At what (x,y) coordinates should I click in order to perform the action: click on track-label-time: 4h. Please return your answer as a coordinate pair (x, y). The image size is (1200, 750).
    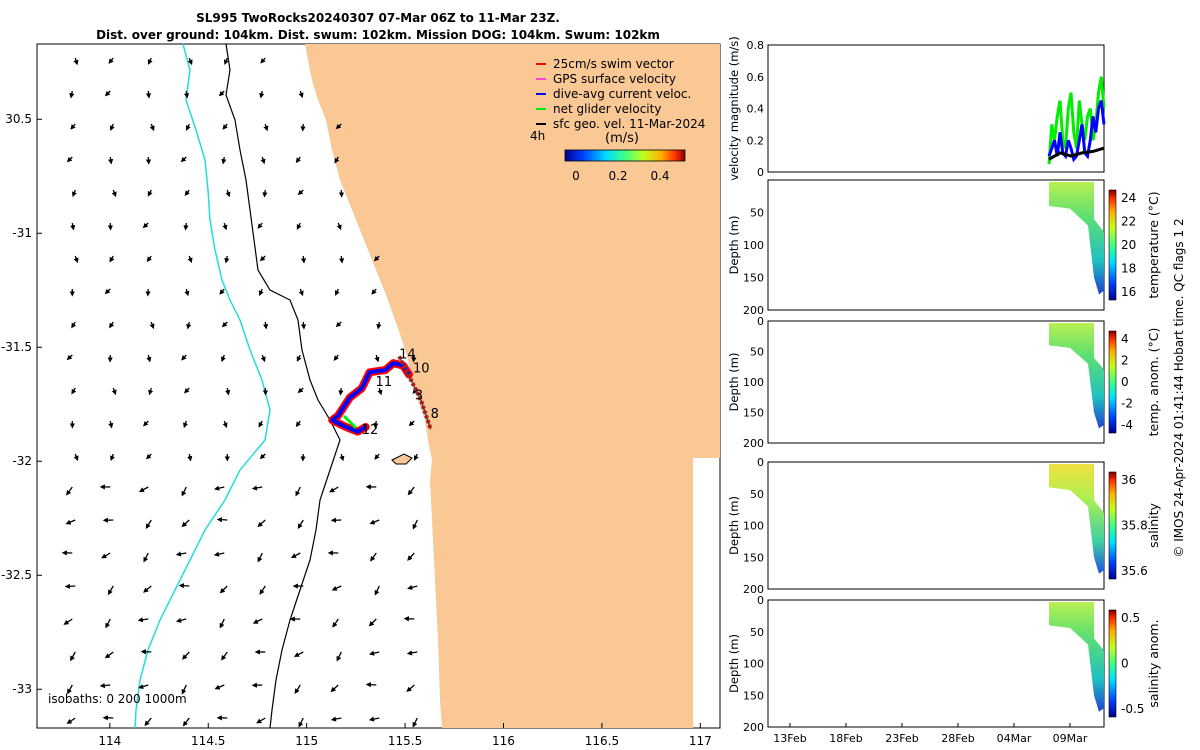
    Looking at the image, I should click on (537, 136).